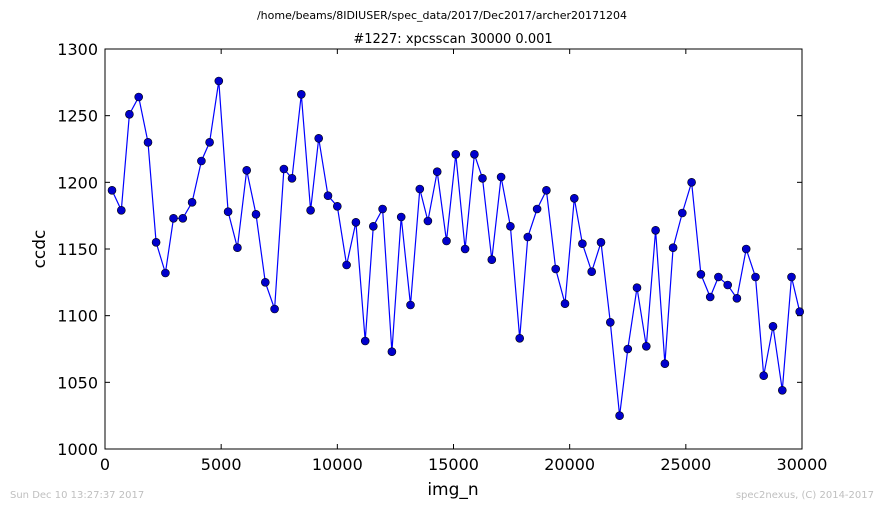 This screenshot has width=884, height=509. Describe the element at coordinates (77, 382) in the screenshot. I see `y-tick-label: 1050` at that location.